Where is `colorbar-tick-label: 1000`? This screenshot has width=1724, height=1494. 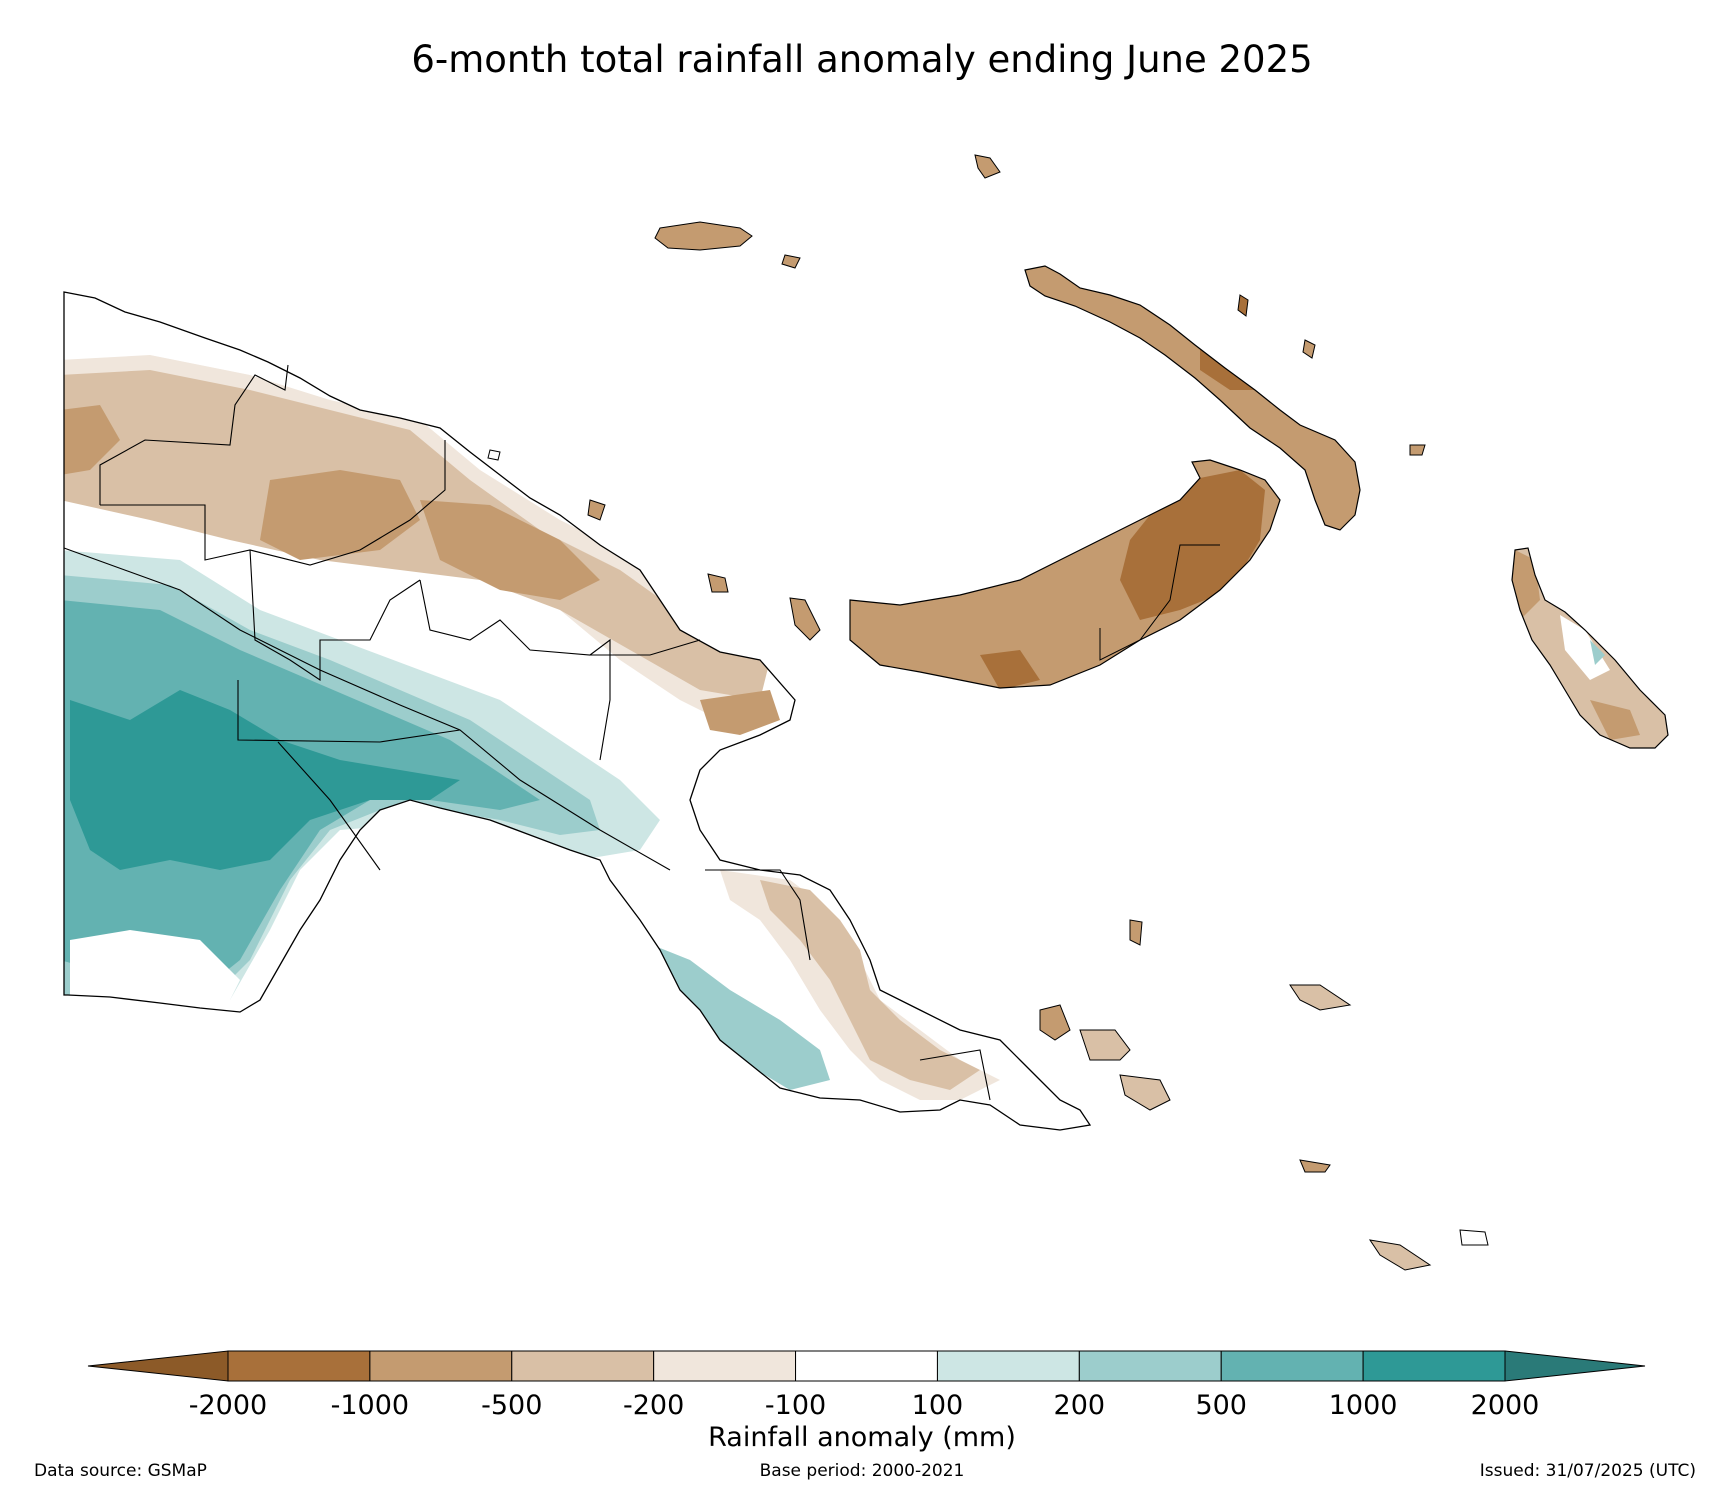
colorbar-tick-label: 1000 is located at coordinates (1363, 1405).